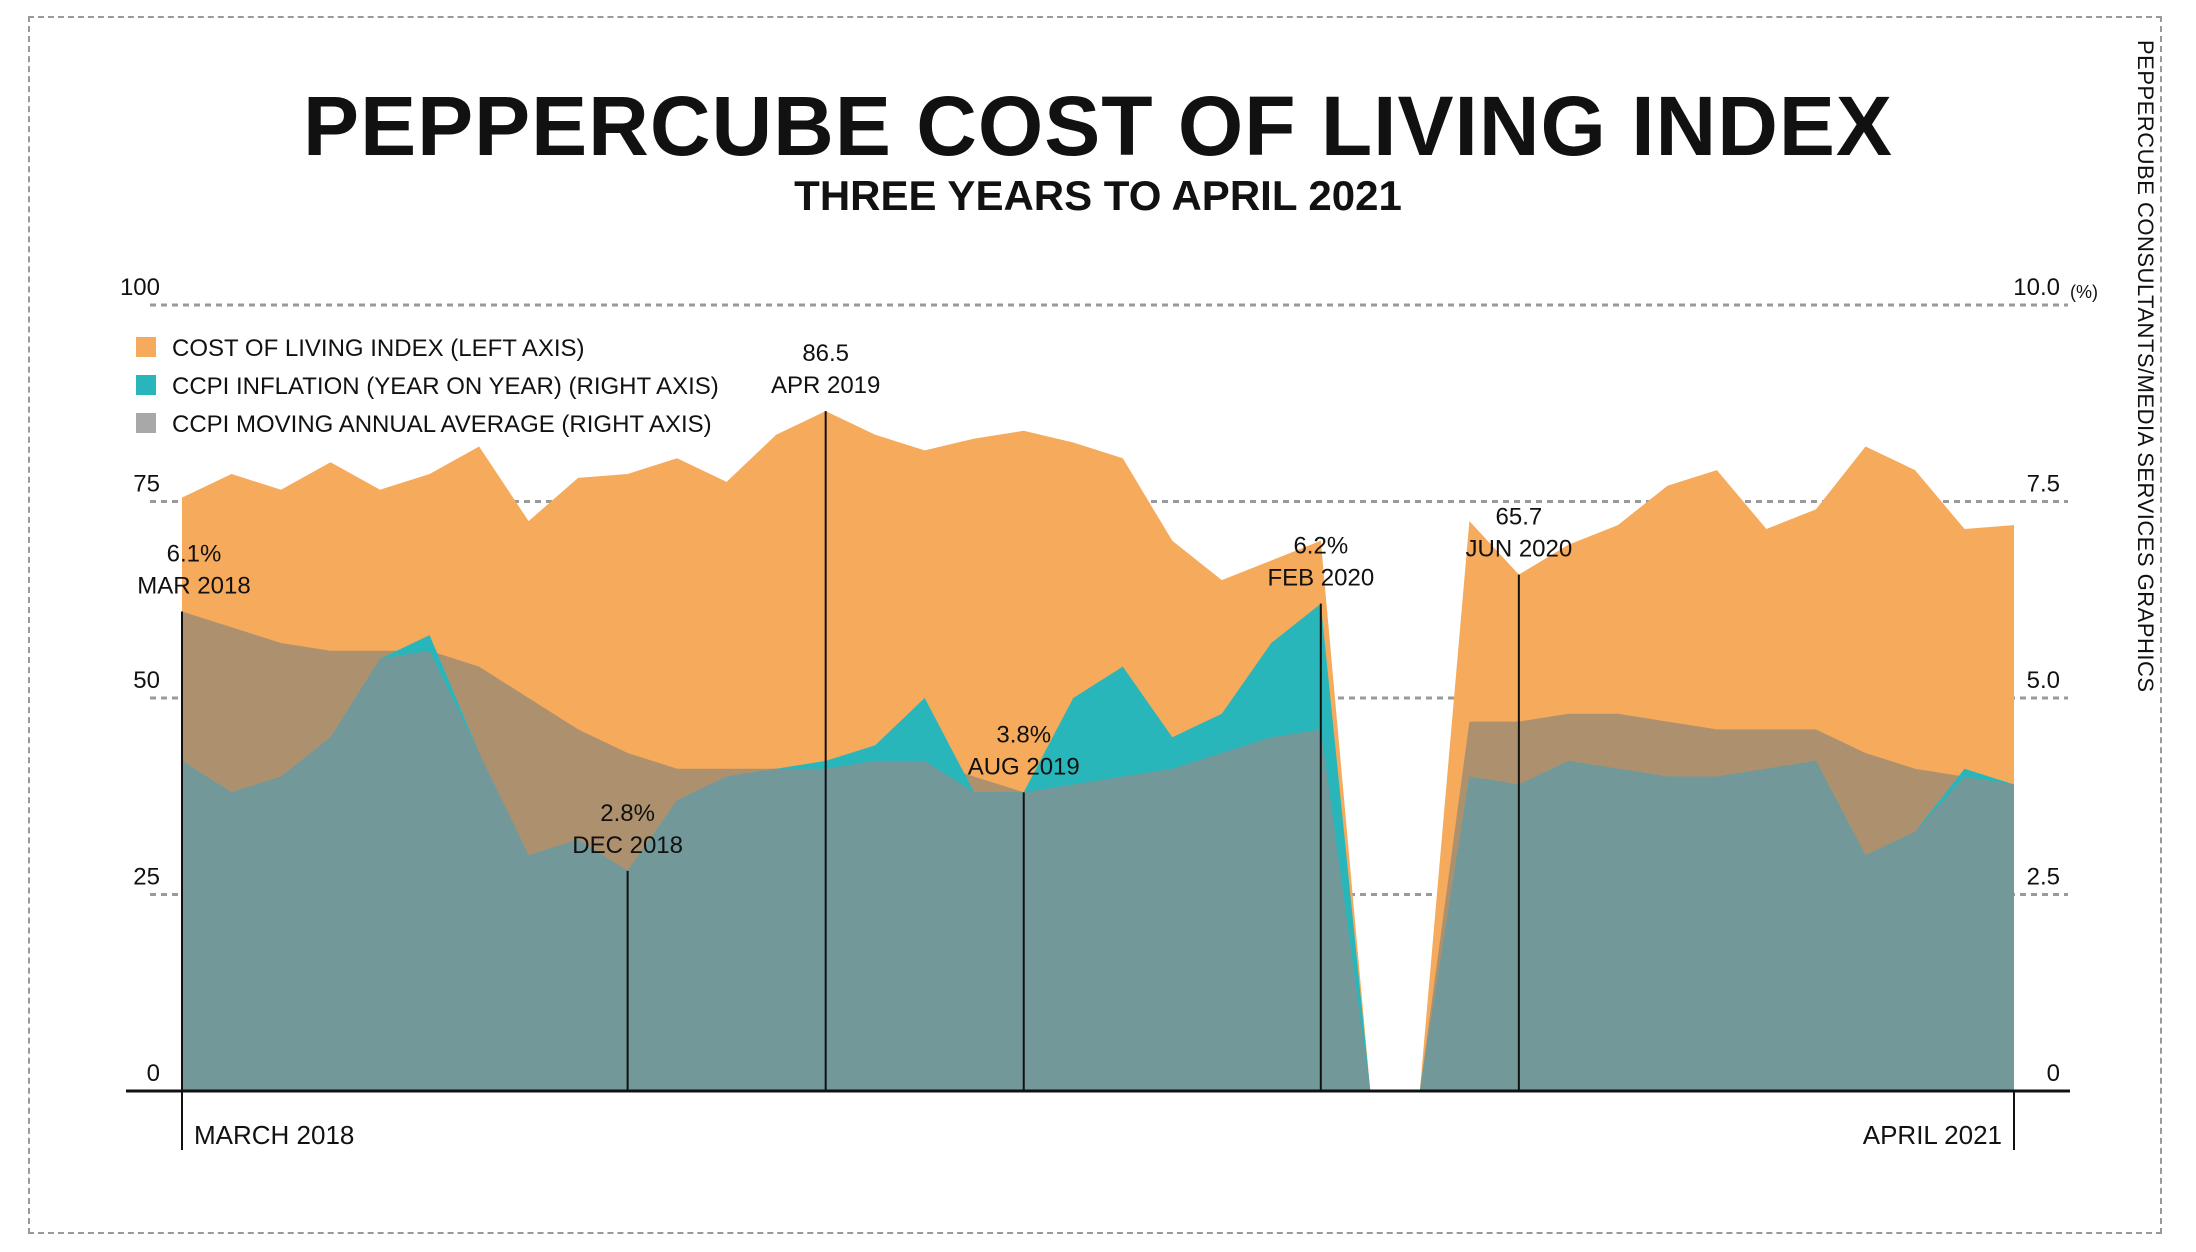 This screenshot has height=1252, width=2196. Describe the element at coordinates (442, 424) in the screenshot. I see `legend-label: CCPI MOVING ANNUAL AVERAGE (RIGHT AXIS)` at that location.